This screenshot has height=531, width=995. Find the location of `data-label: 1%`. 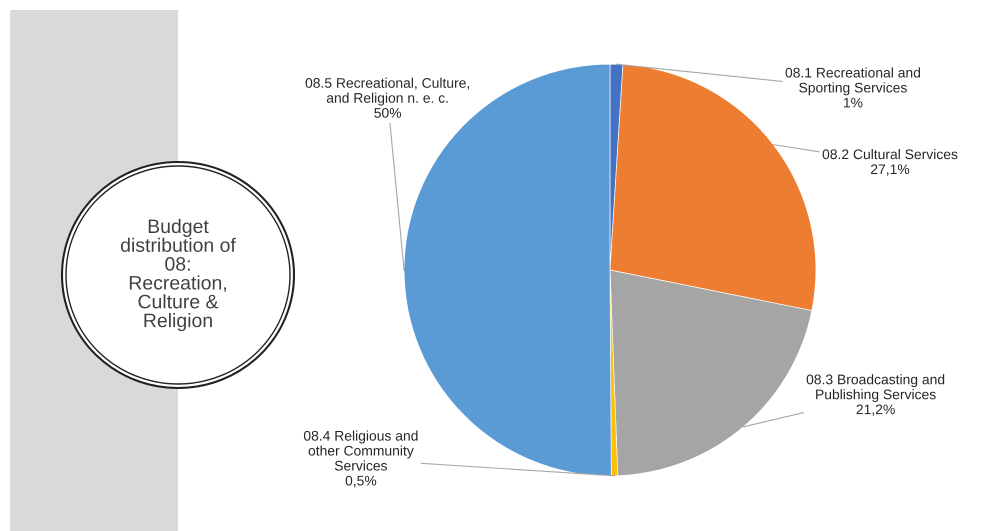

data-label: 1% is located at coordinates (853, 103).